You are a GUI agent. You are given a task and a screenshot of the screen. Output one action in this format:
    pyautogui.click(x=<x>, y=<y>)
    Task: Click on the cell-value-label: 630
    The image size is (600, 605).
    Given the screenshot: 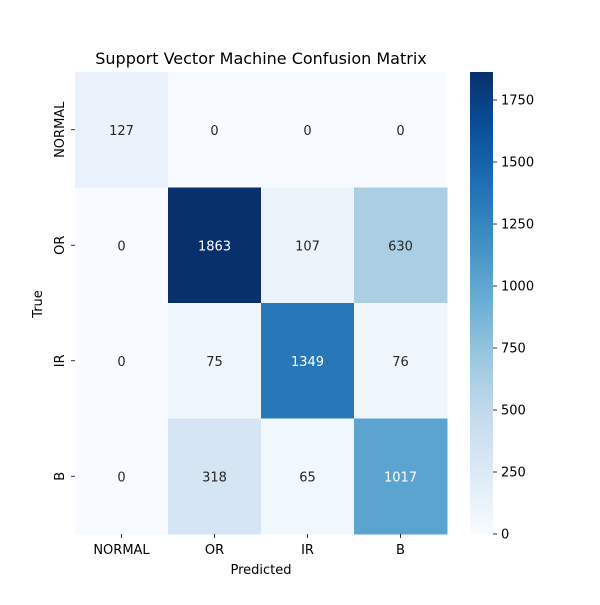 What is the action you would take?
    pyautogui.click(x=400, y=246)
    